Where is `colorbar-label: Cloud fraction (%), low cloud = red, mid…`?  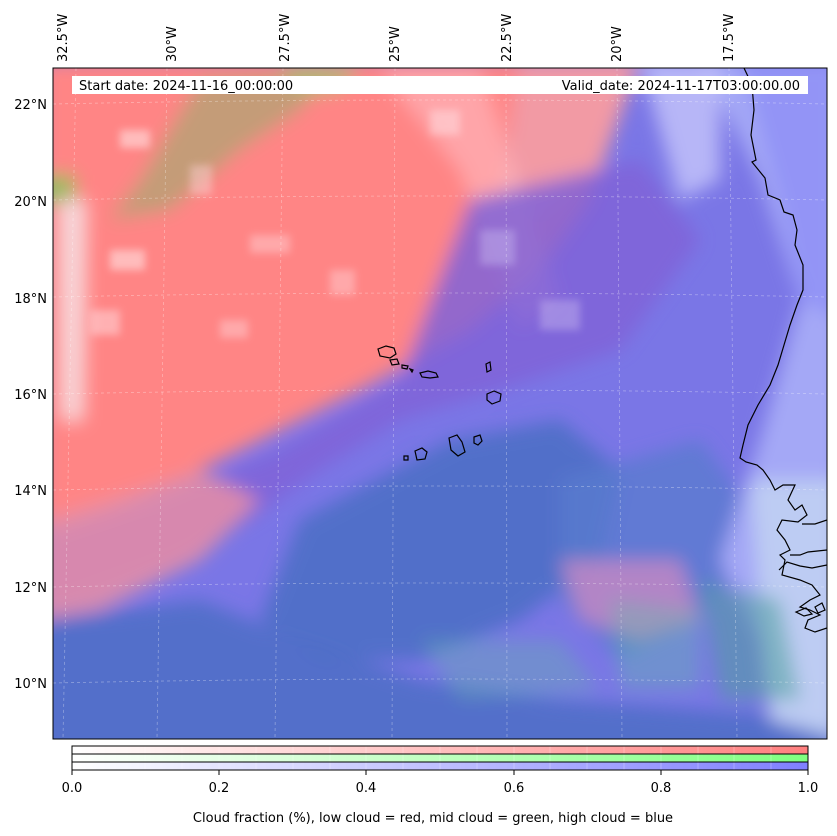
colorbar-label: Cloud fraction (%), low cloud = red, mid… is located at coordinates (433, 818).